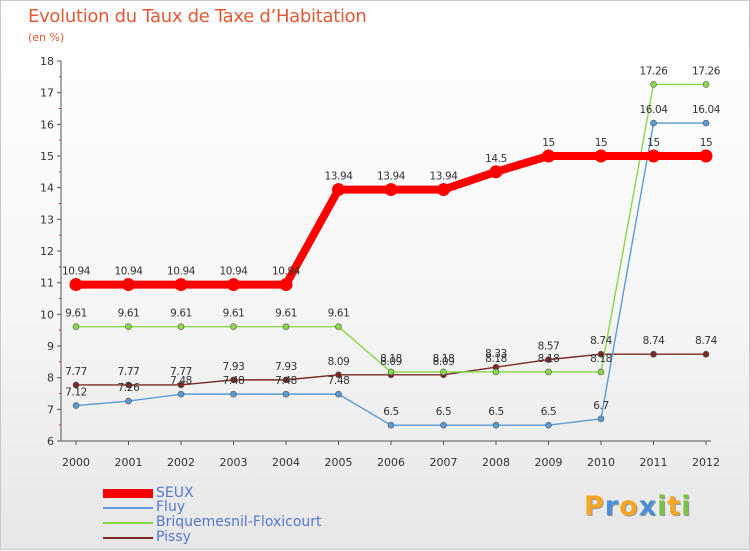 Image resolution: width=750 pixels, height=551 pixels. What do you see at coordinates (339, 362) in the screenshot?
I see `data-label: 8.09` at bounding box center [339, 362].